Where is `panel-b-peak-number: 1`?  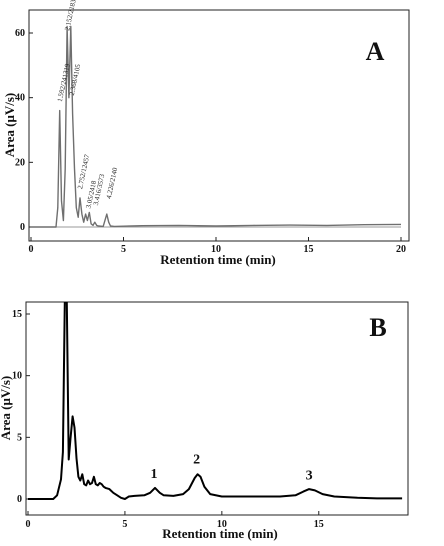 panel-b-peak-number: 1 is located at coordinates (154, 474).